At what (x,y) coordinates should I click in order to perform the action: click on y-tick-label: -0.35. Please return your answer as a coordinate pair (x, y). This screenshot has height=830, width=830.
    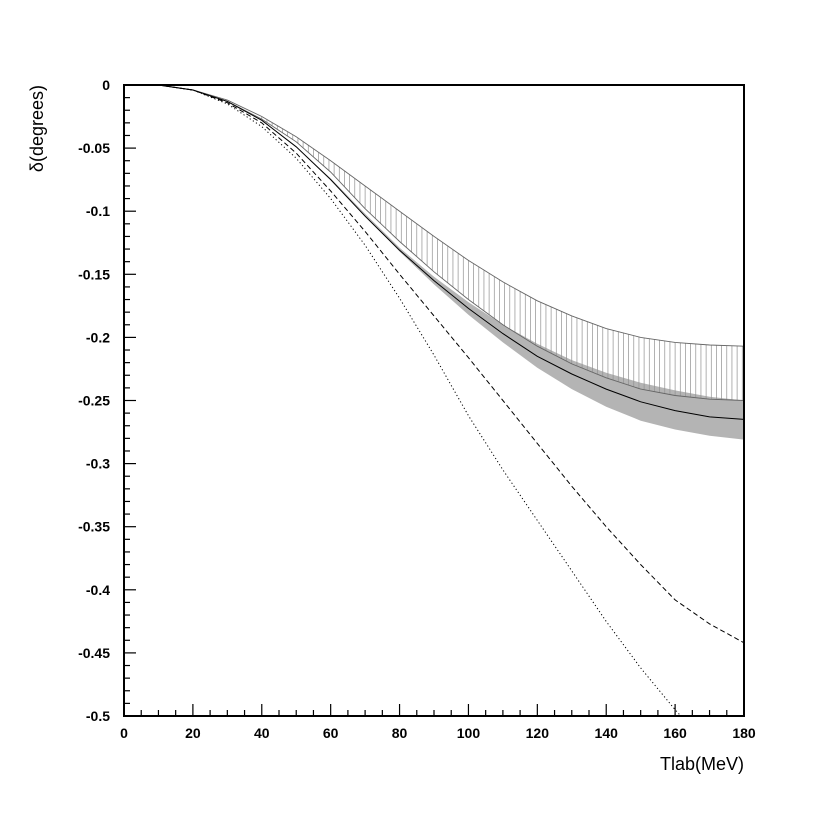
    Looking at the image, I should click on (94, 527).